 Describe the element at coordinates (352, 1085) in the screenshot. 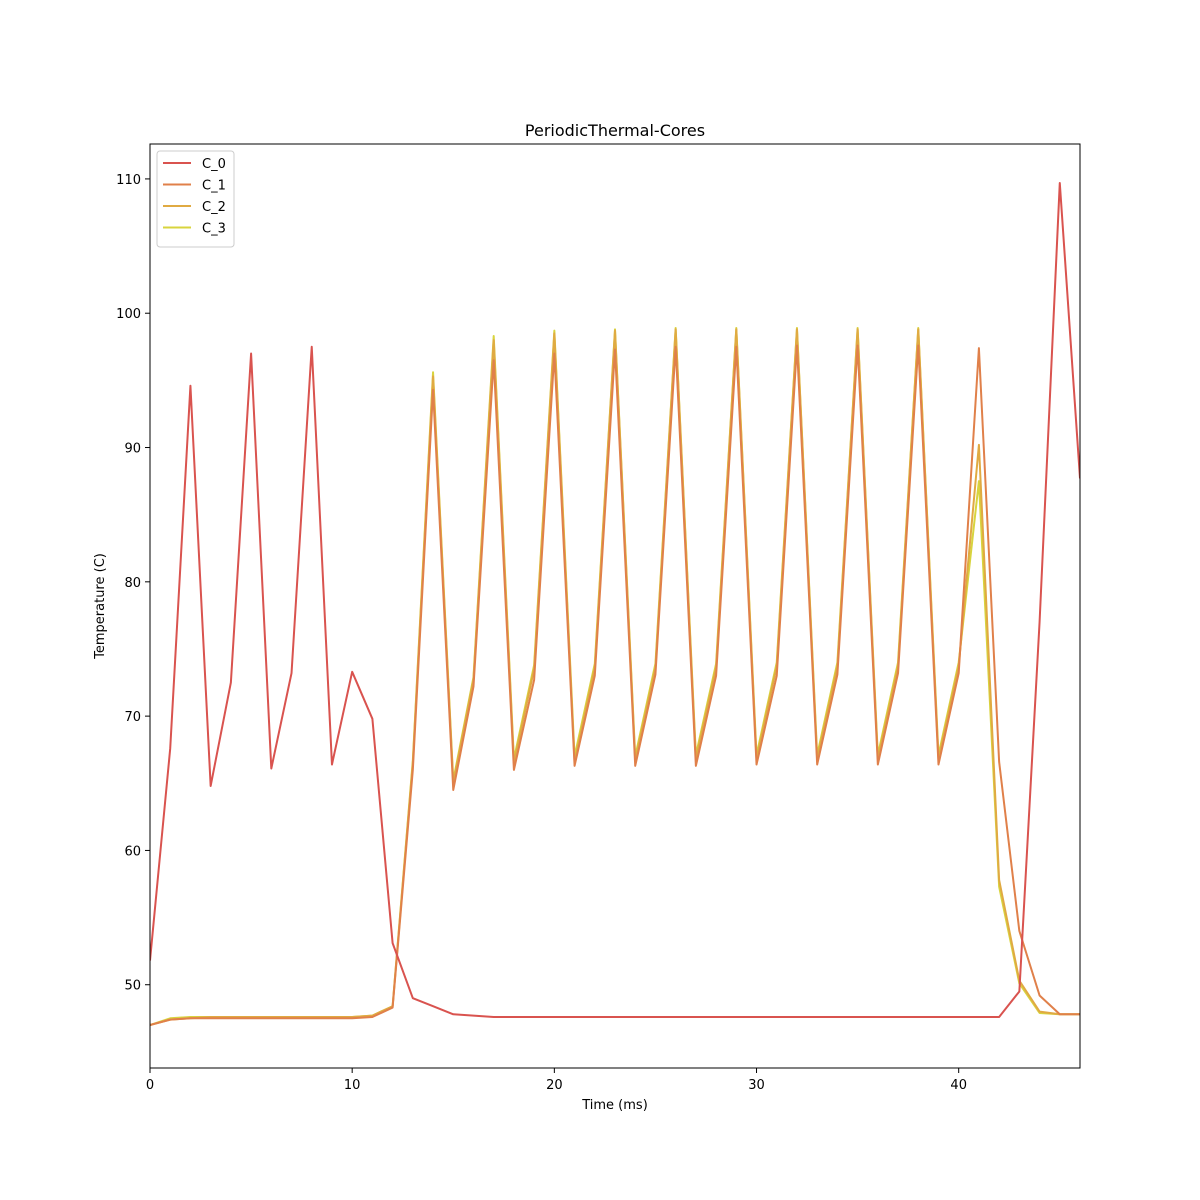

I see `x-tick-label: 10` at that location.